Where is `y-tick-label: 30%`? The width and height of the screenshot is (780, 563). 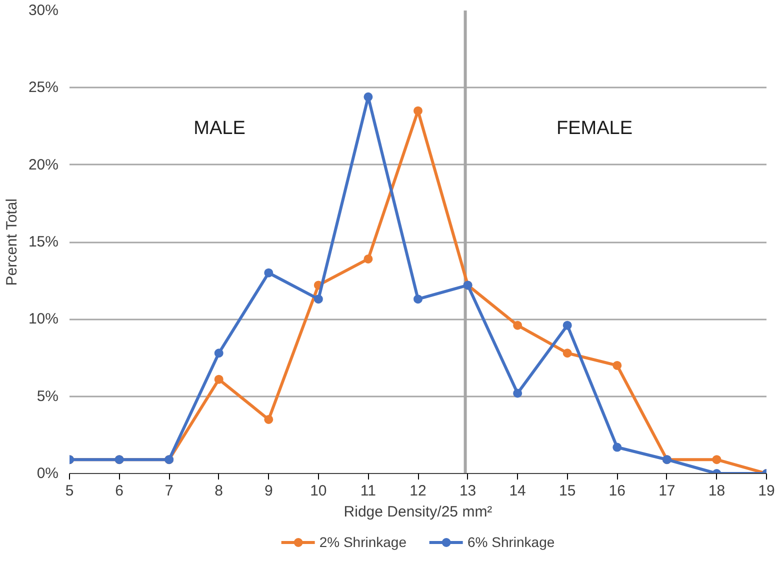 y-tick-label: 30% is located at coordinates (43, 10).